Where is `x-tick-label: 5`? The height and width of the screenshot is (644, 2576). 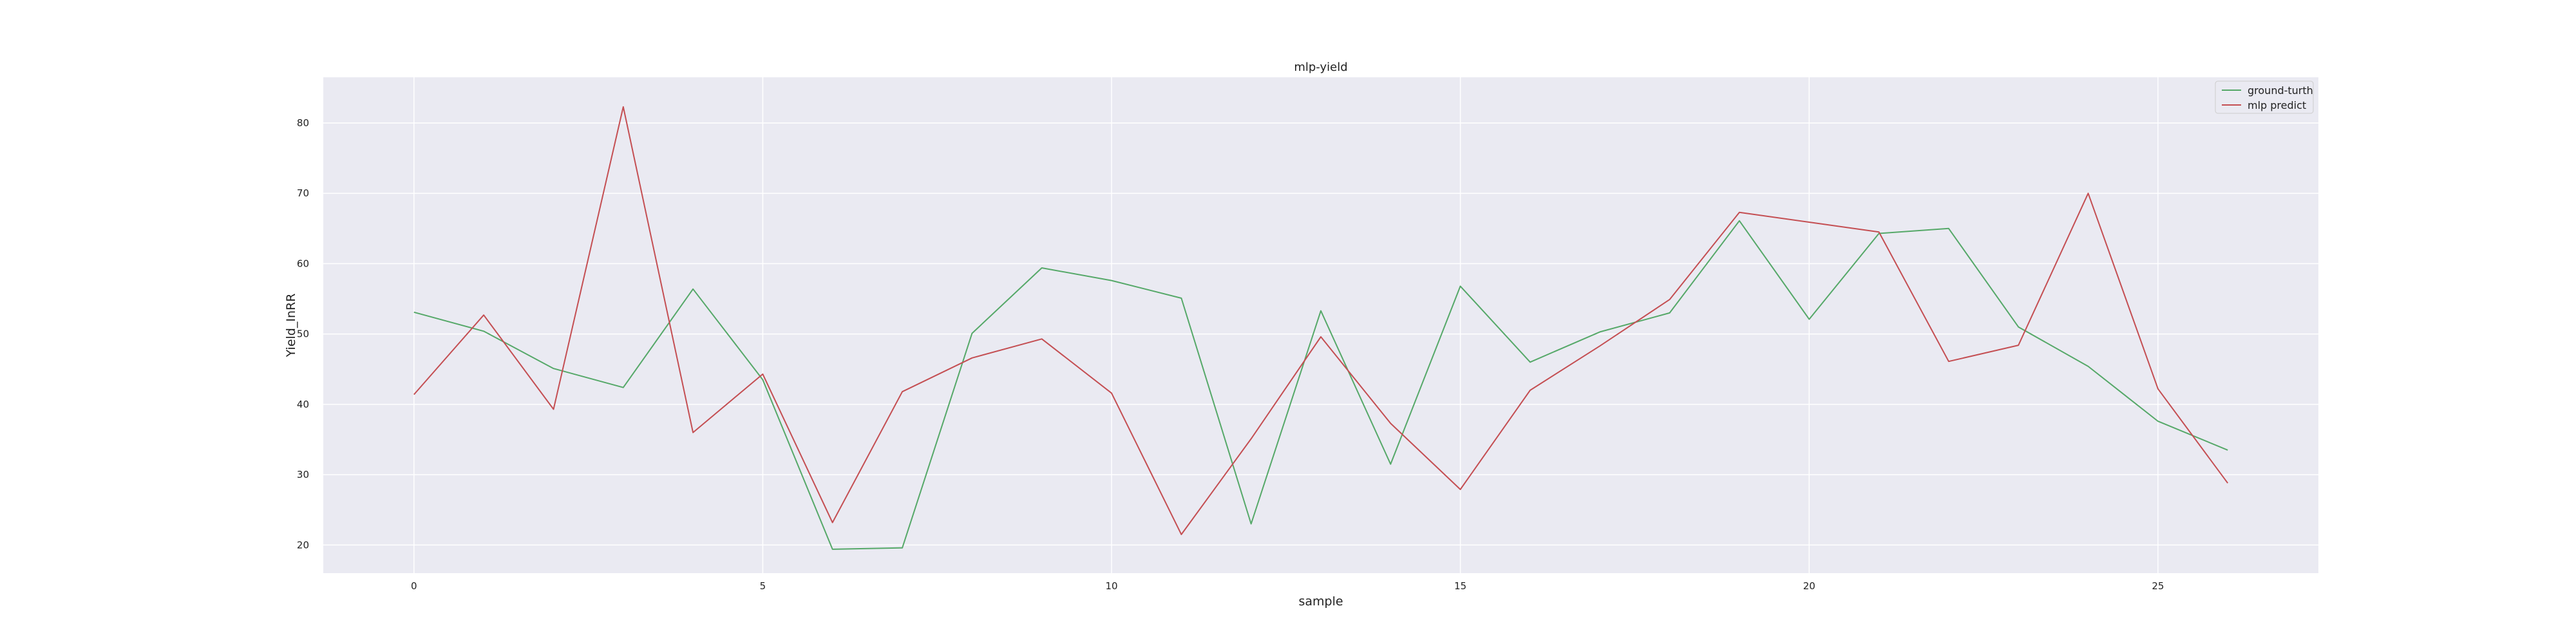
x-tick-label: 5 is located at coordinates (763, 586).